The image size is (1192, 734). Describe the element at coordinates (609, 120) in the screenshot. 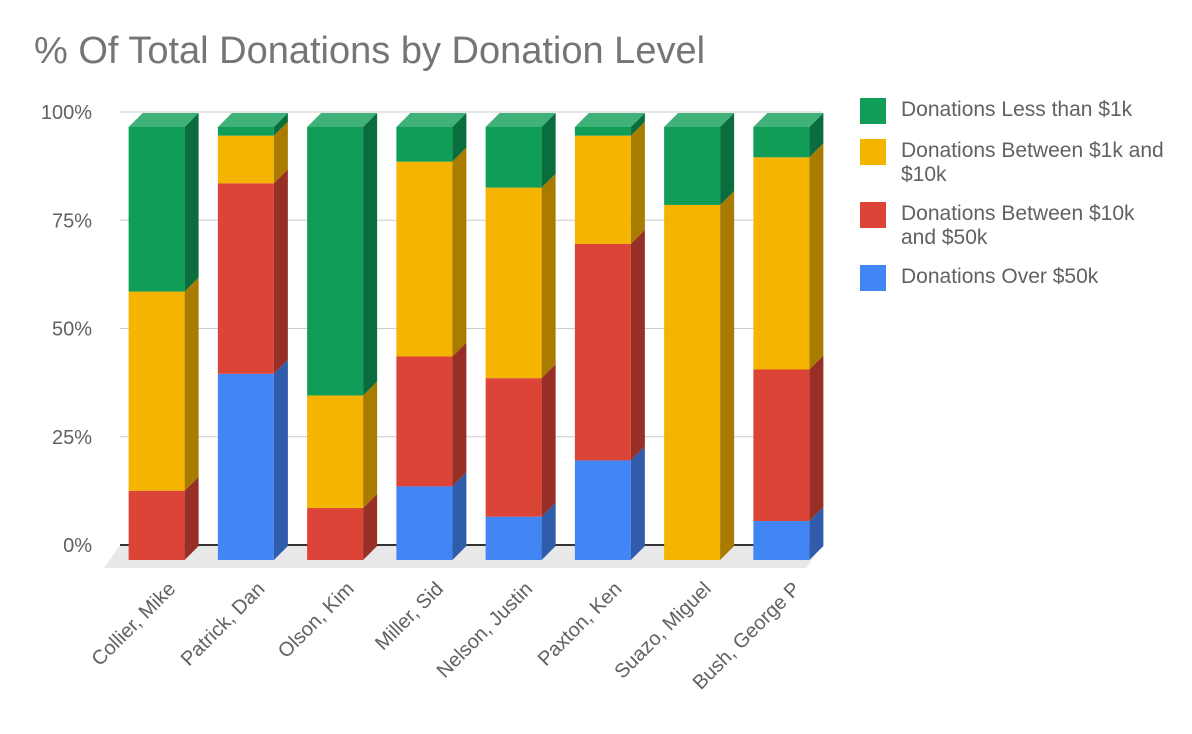

I see `bar-paxton-ken-donations-less-than-1k-top` at that location.